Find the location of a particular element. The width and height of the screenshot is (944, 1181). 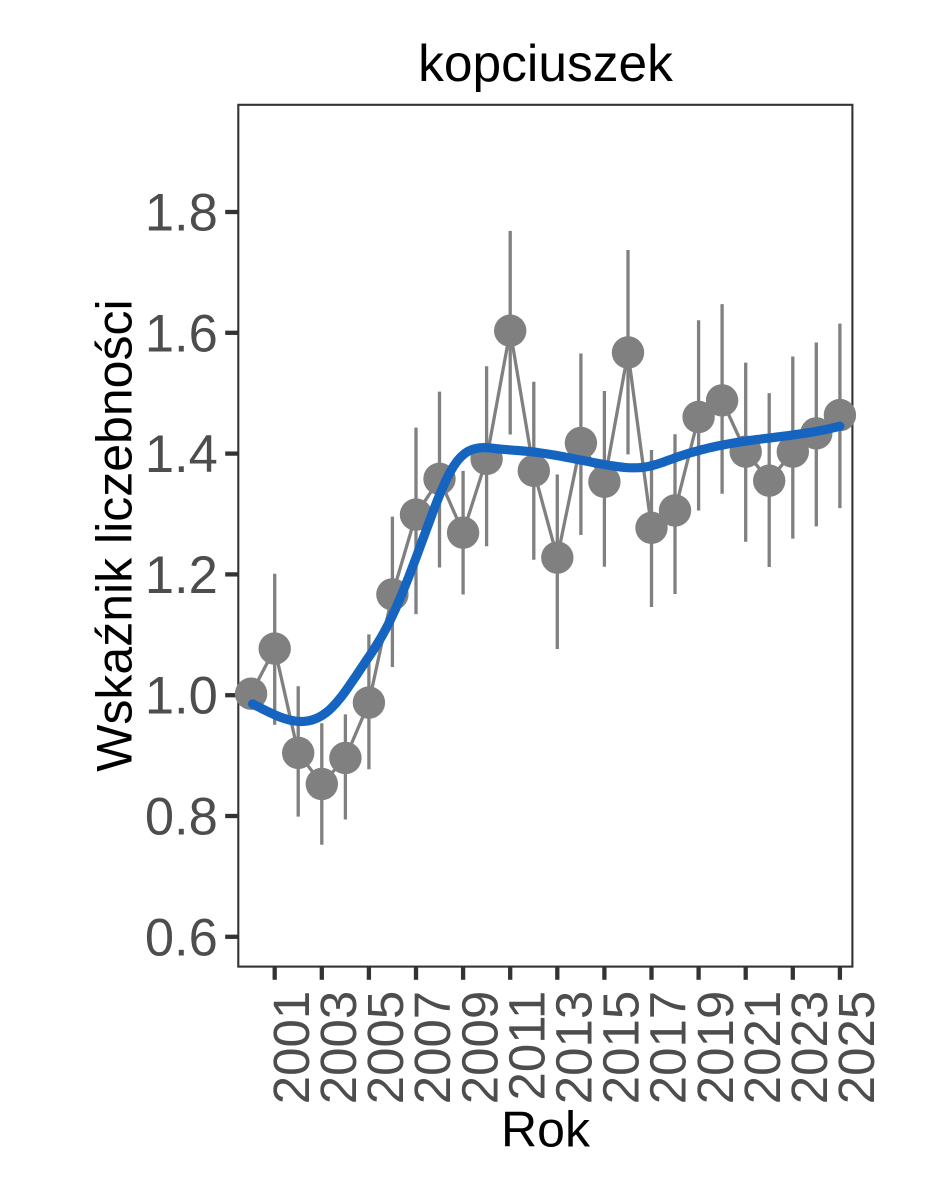

svg-text: 2007 is located at coordinates (432, 1047).